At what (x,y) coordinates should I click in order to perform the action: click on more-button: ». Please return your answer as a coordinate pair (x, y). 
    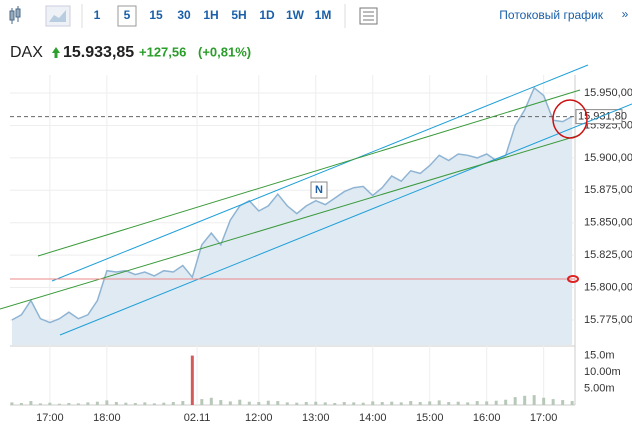
    Looking at the image, I should click on (625, 14).